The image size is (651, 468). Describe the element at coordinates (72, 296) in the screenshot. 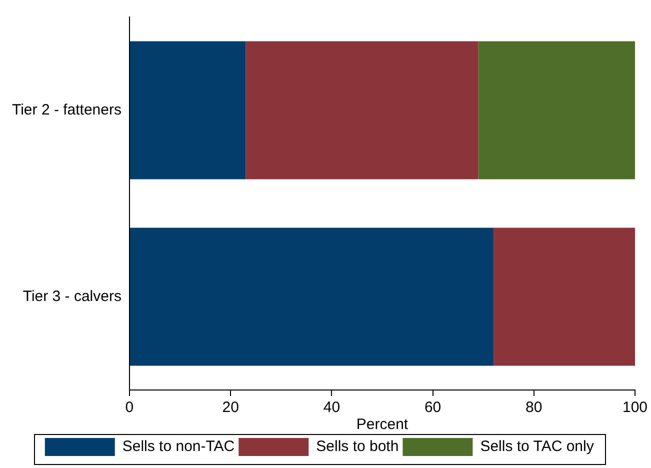

I see `y-tick-label: Tier 3 - calvers` at that location.